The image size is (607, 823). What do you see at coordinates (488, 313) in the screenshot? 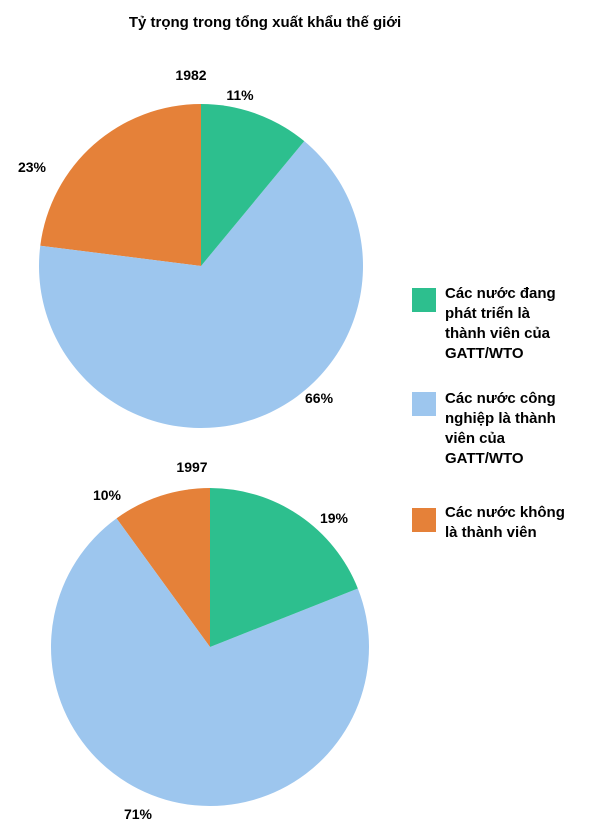
I see `legend-label: phát triển là` at bounding box center [488, 313].